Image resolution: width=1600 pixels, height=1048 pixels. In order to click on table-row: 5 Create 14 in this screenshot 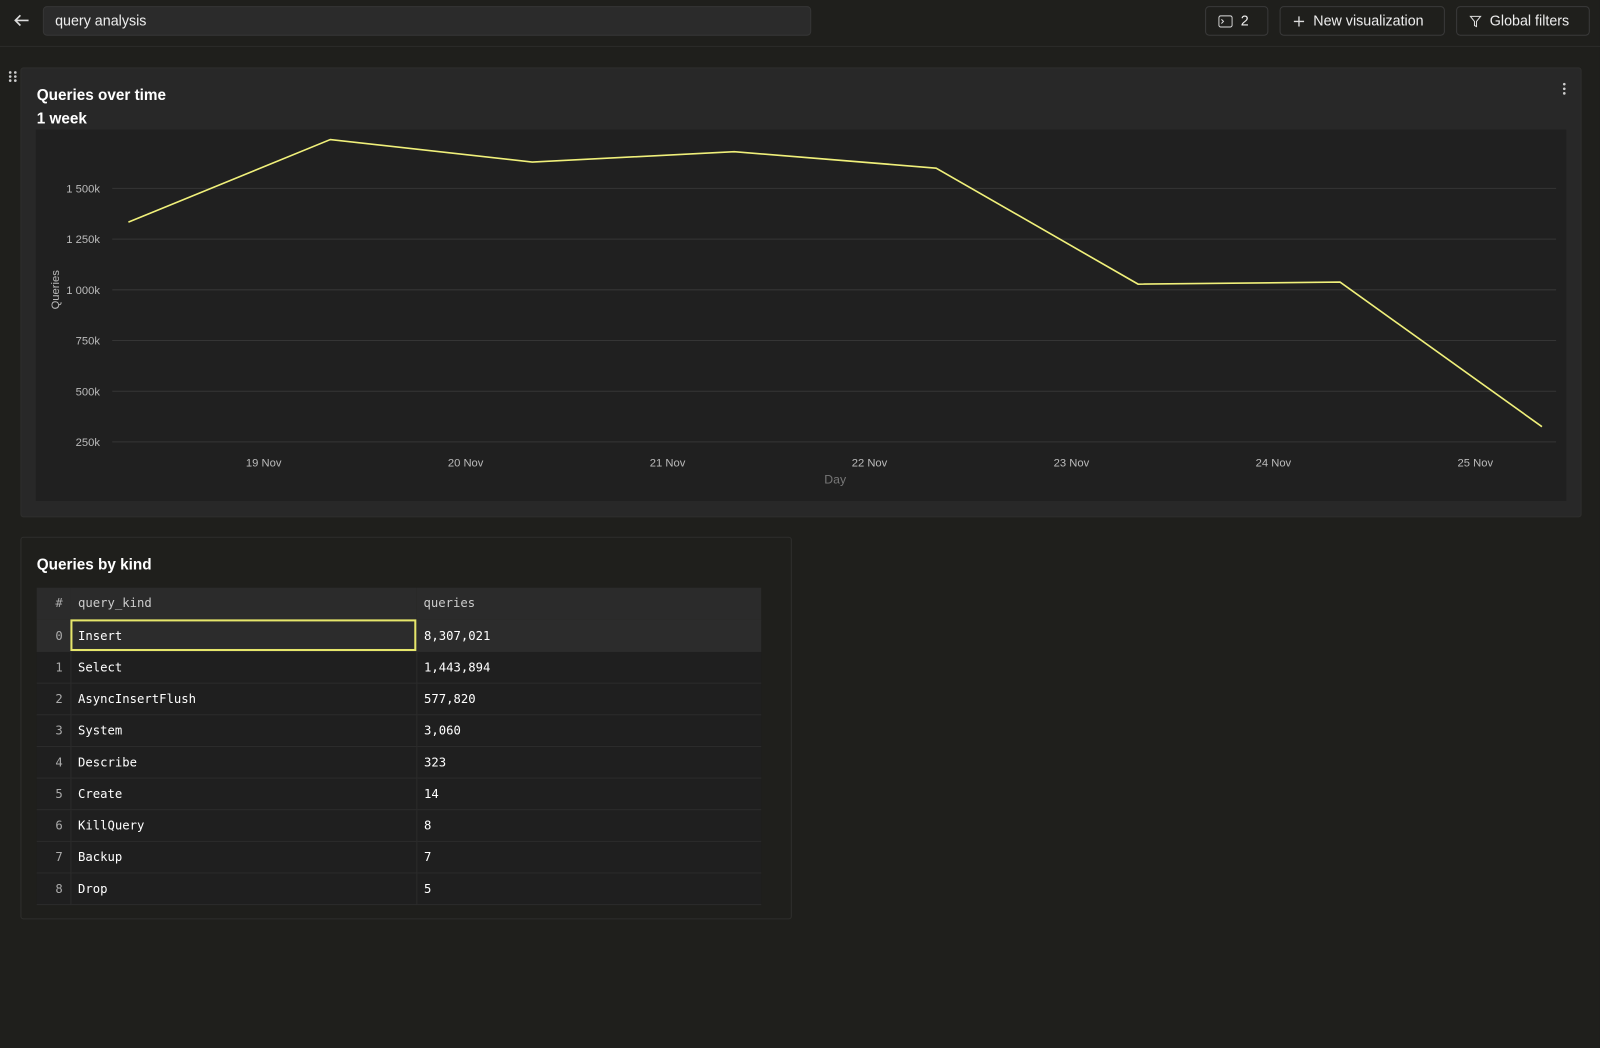, I will do `click(399, 793)`.